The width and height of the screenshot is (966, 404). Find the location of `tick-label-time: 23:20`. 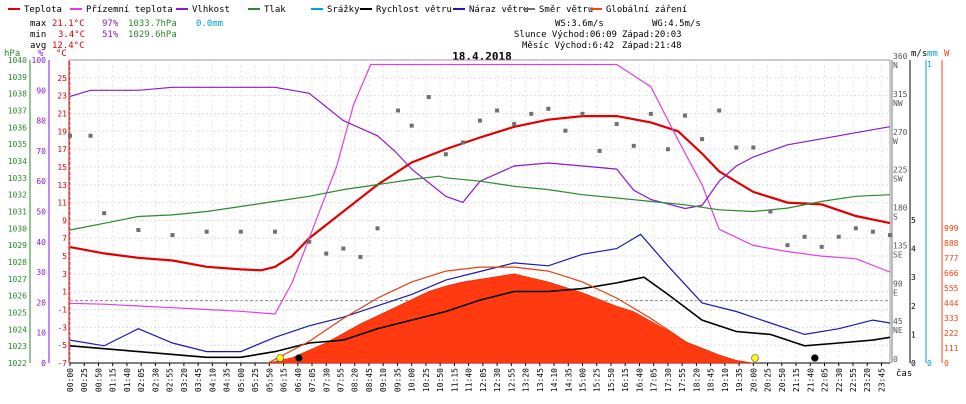

tick-label-time: 23:20 is located at coordinates (867, 380).